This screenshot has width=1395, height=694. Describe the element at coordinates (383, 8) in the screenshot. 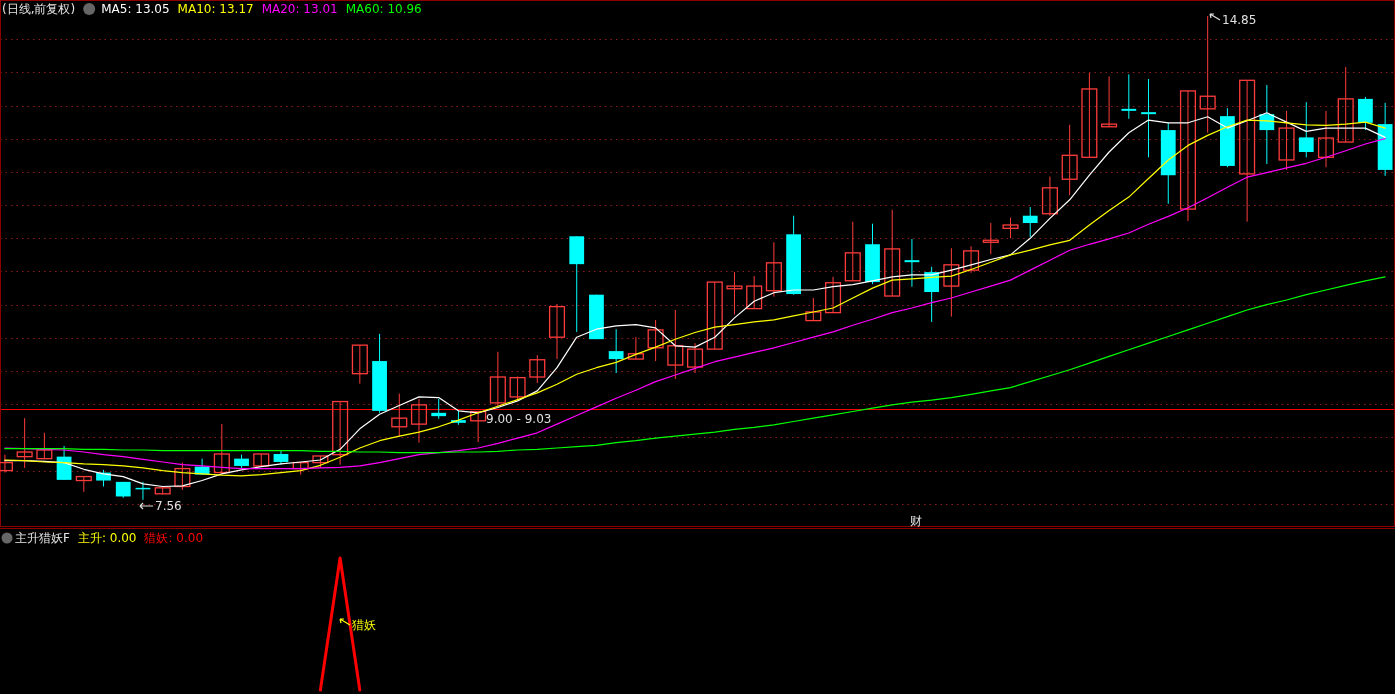

I see `text: MA60: 10.96` at that location.